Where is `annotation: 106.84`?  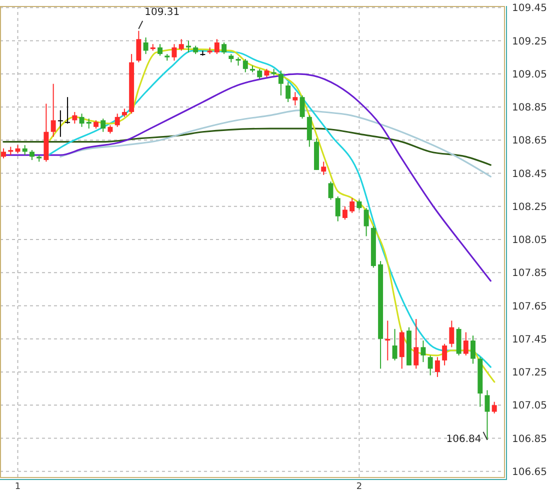
annotation: 106.84 is located at coordinates (464, 439).